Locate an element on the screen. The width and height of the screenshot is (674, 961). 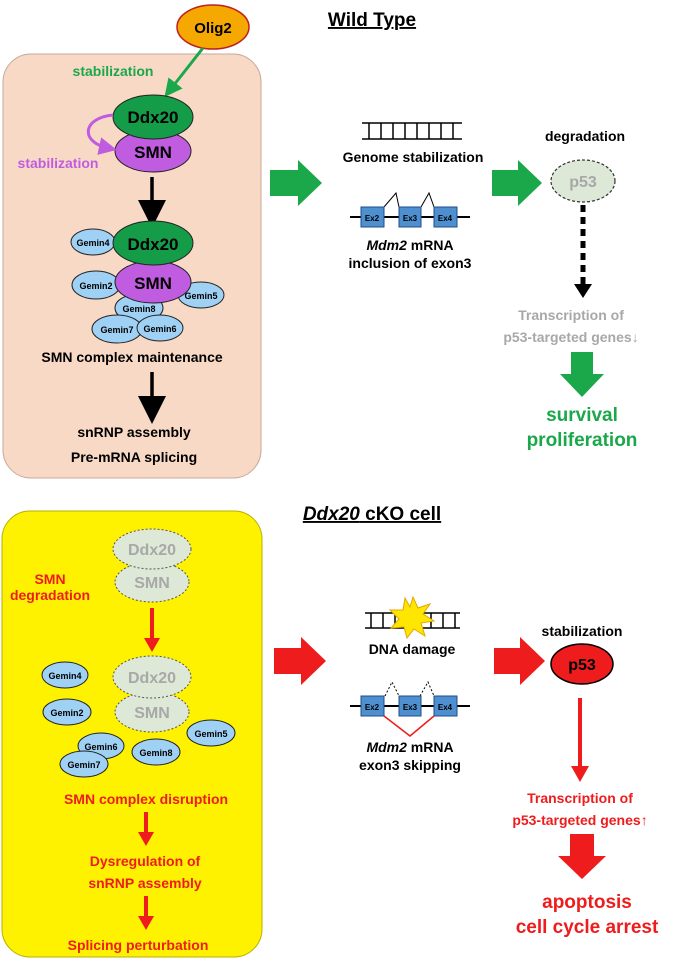
smn-stabilization-label: stabilization is located at coordinates (58, 163).